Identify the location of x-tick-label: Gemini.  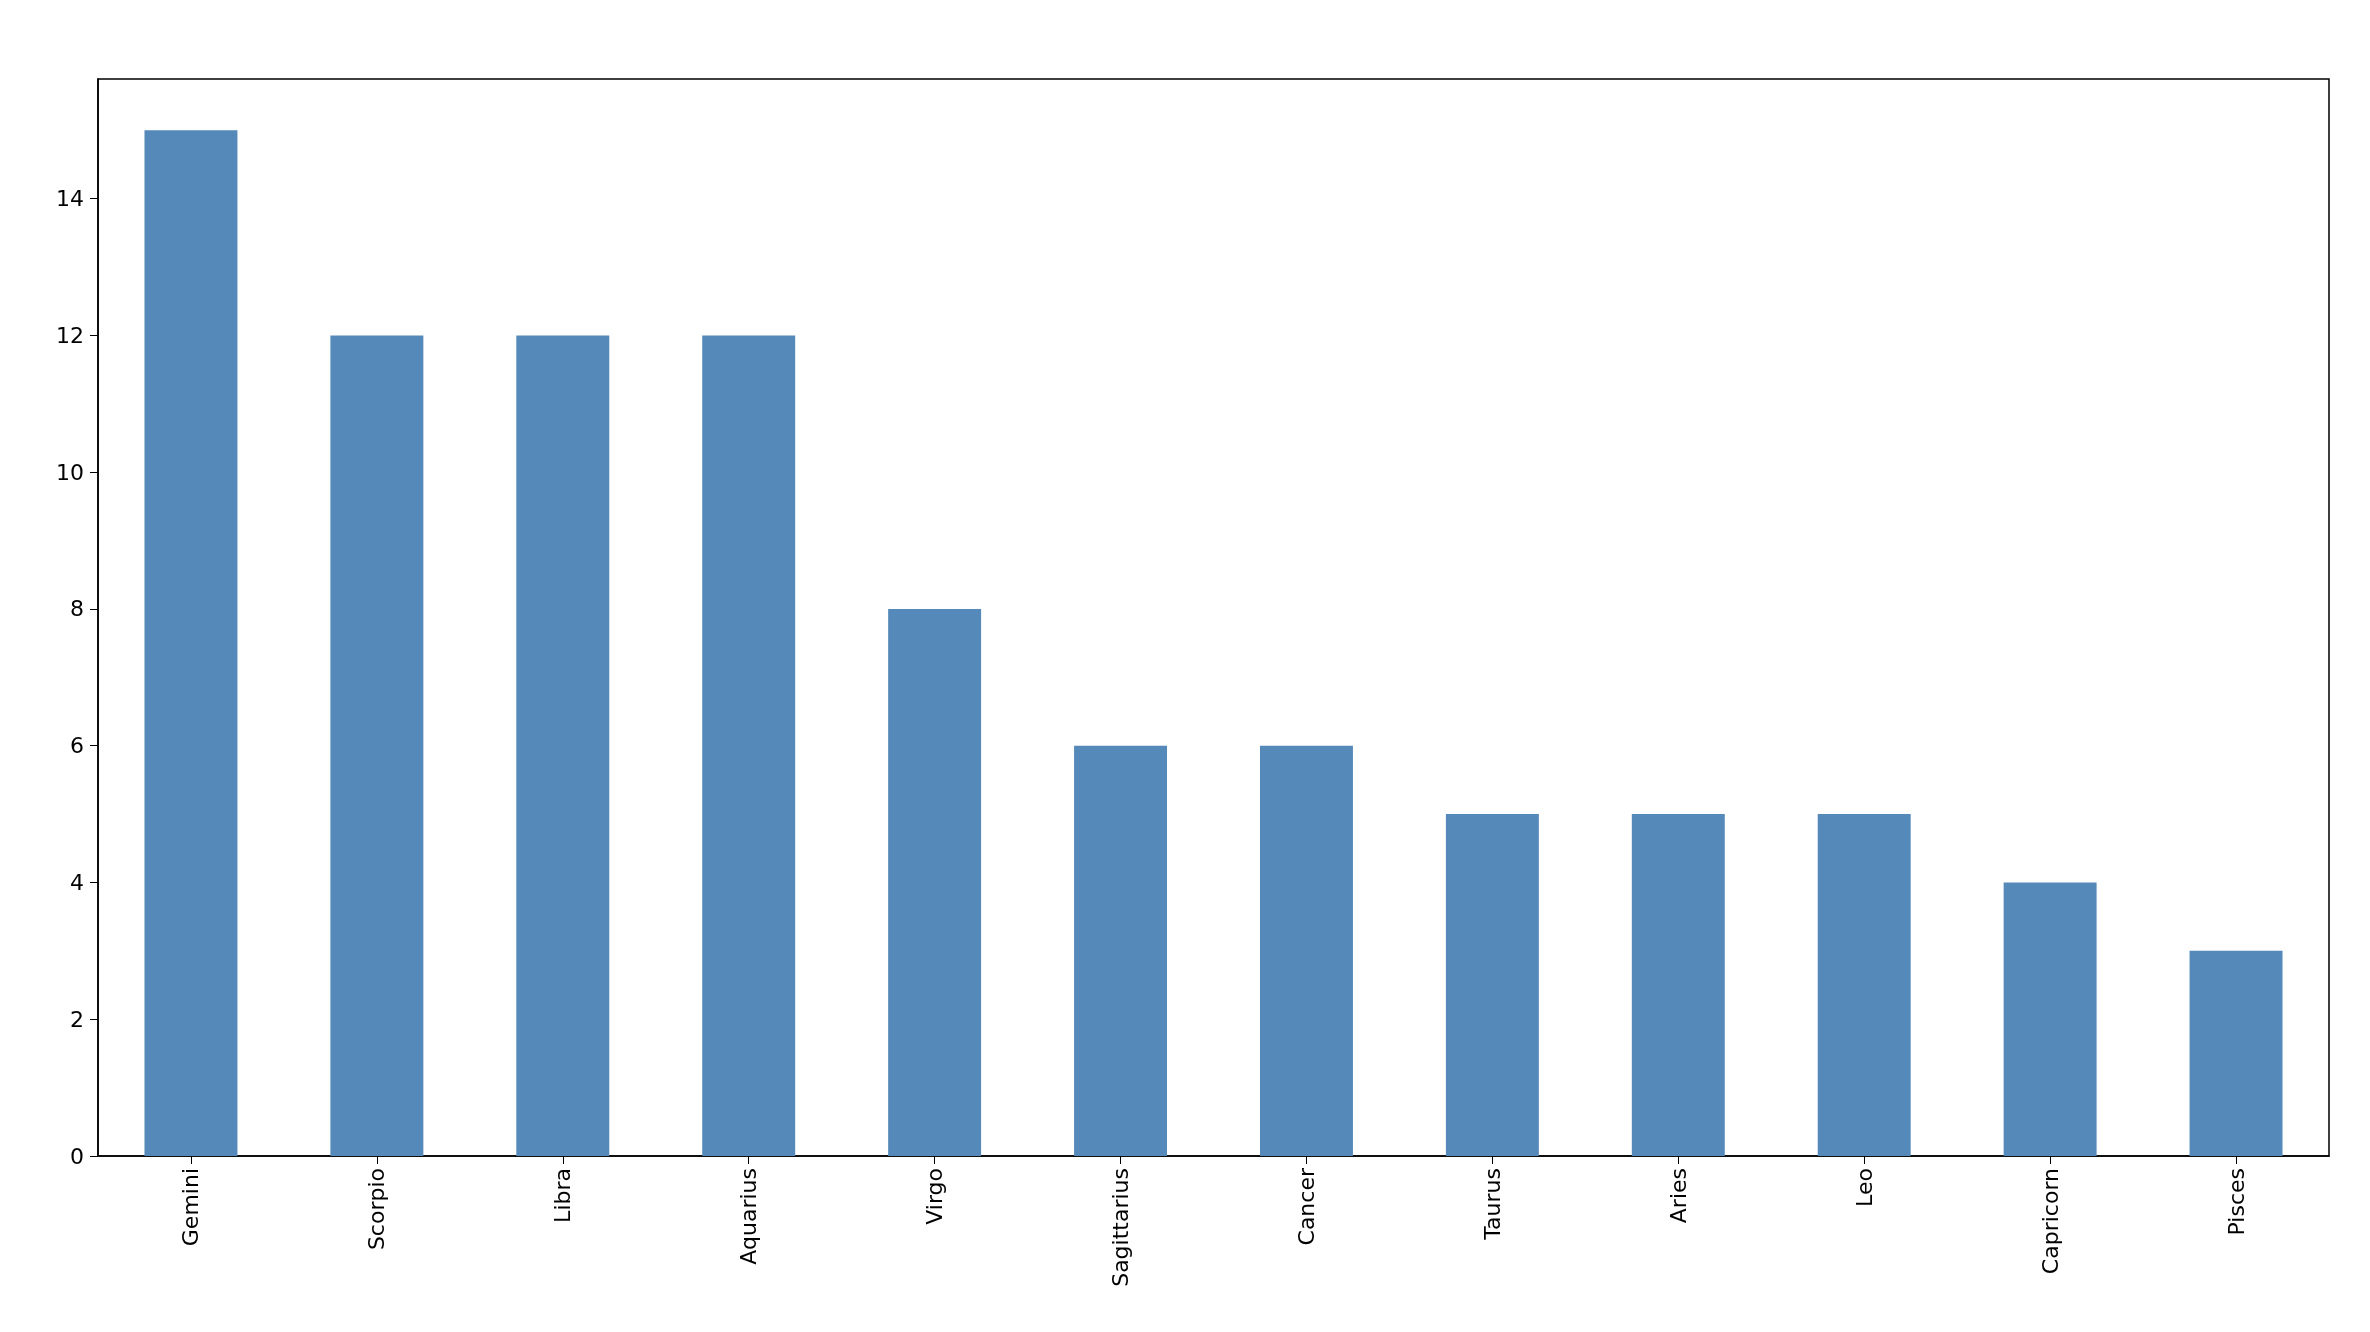
(191, 1207).